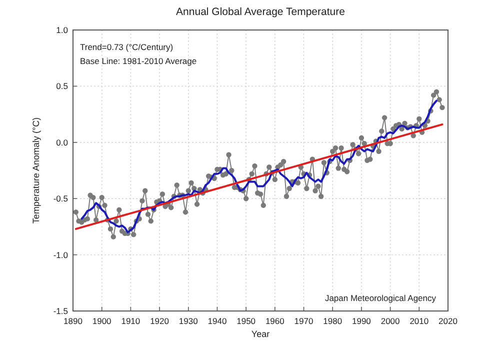  I want to click on y-tick-label: 0.0, so click(62, 142).